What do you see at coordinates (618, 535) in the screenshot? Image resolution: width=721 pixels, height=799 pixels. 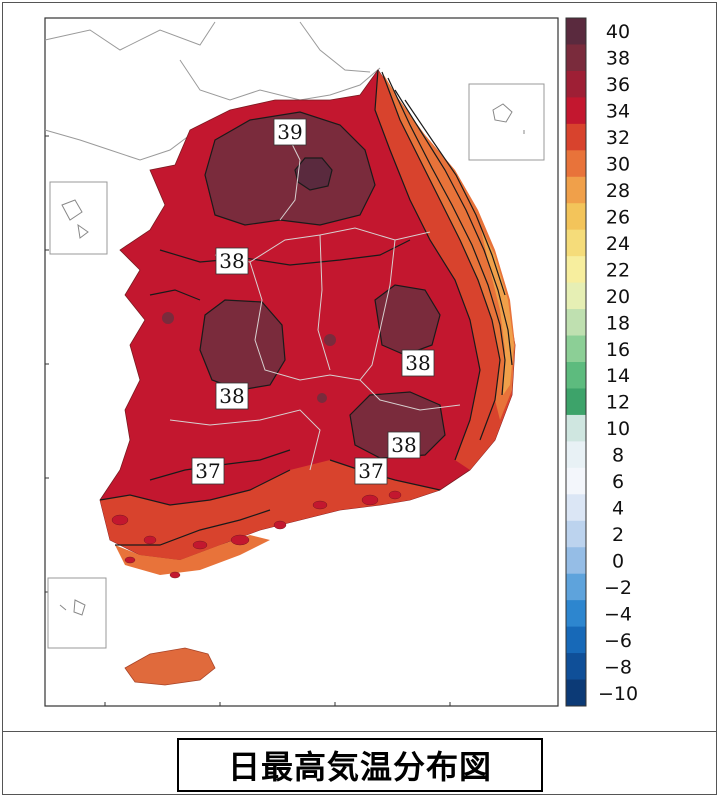 I see `colorbar-tick-label: 2` at bounding box center [618, 535].